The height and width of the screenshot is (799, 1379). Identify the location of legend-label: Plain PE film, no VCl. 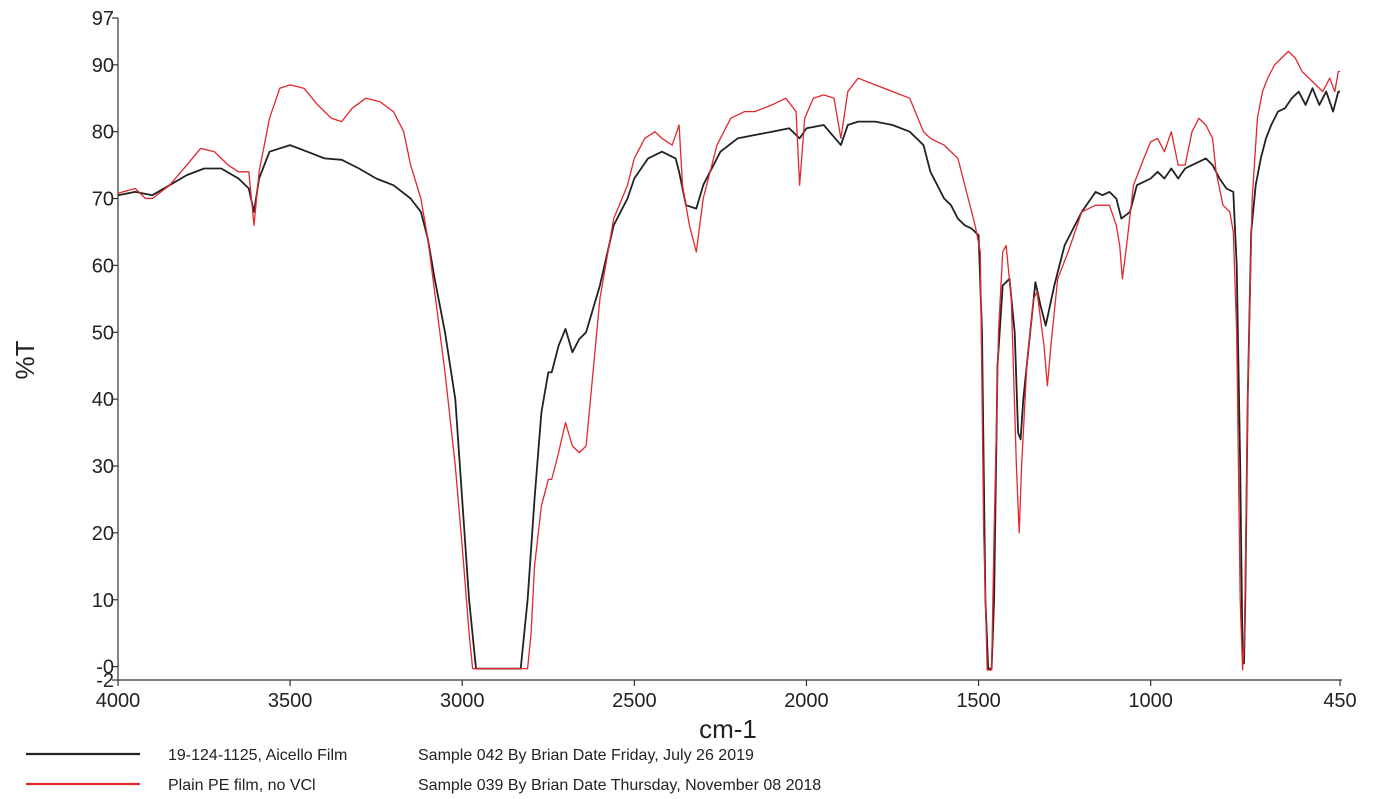
(242, 785).